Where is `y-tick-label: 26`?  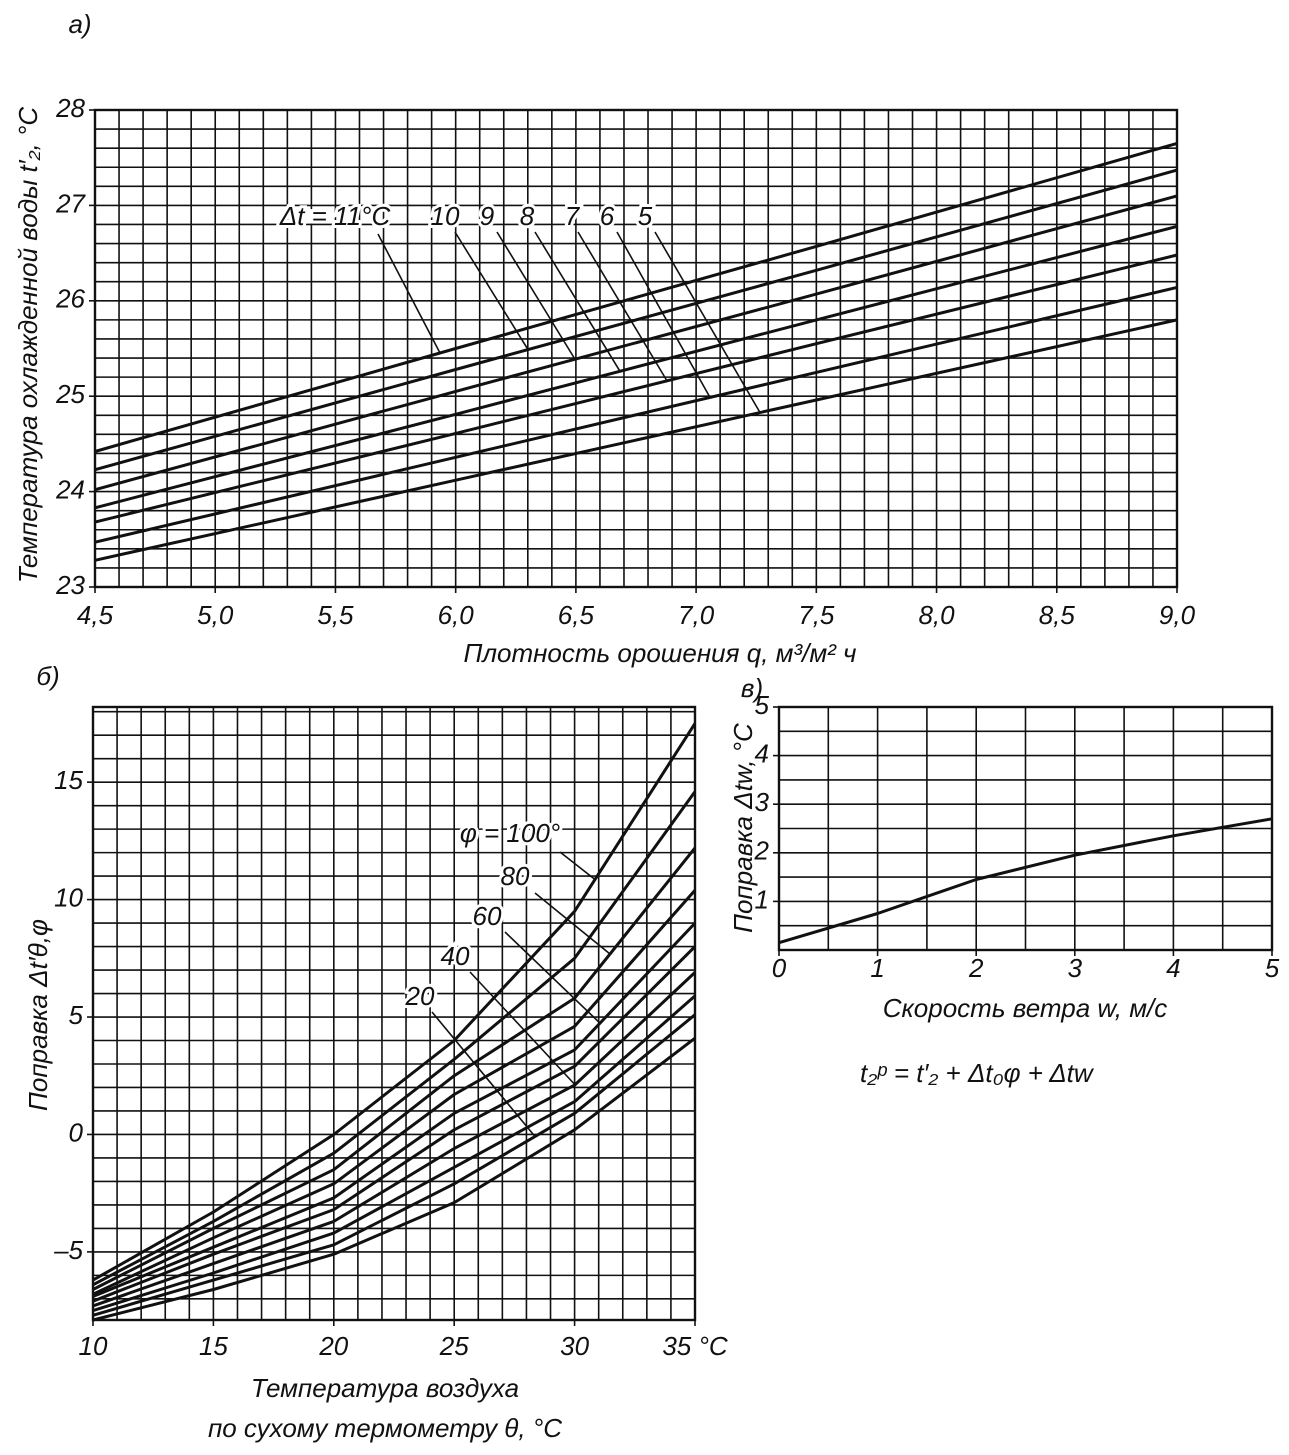
y-tick-label: 26 is located at coordinates (70, 299).